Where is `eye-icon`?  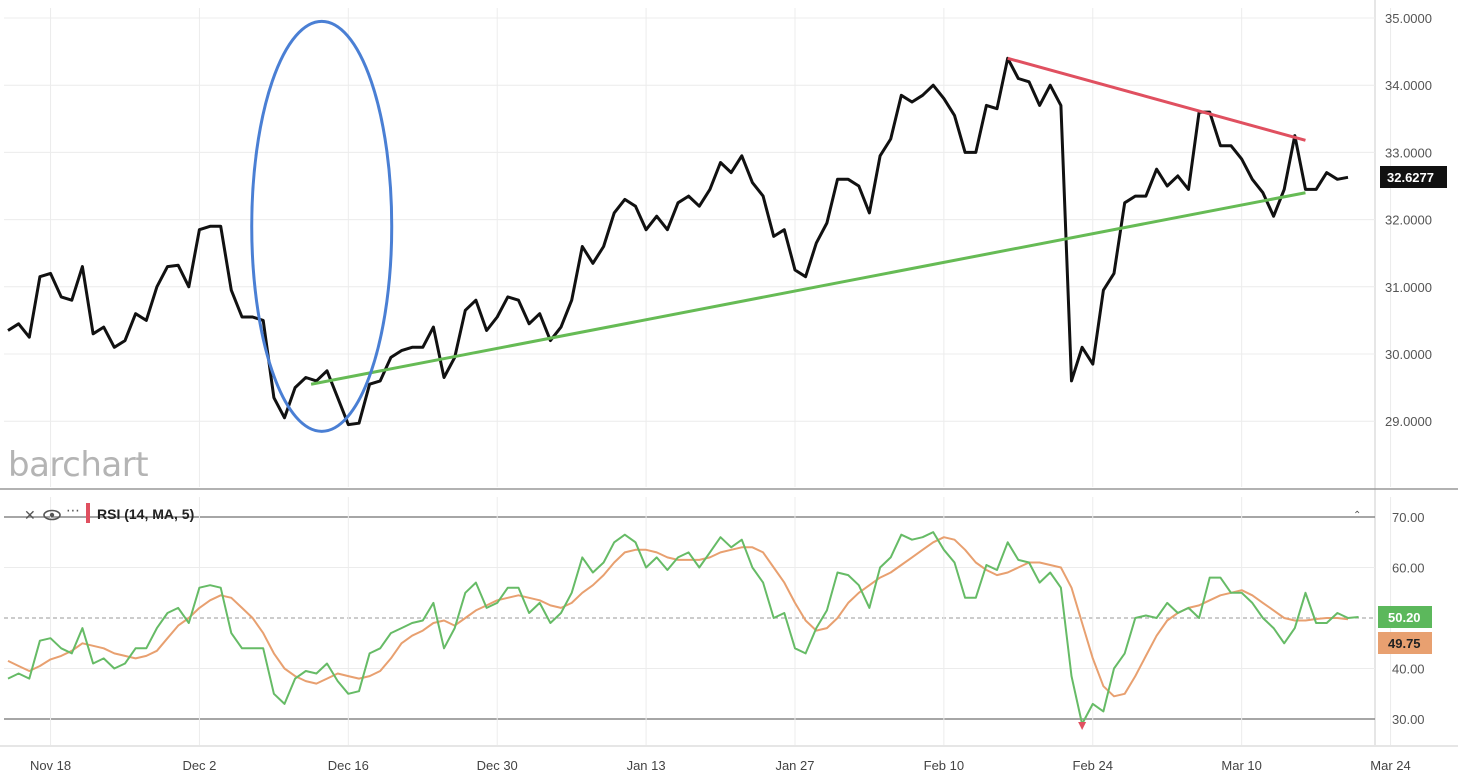 eye-icon is located at coordinates (52, 515).